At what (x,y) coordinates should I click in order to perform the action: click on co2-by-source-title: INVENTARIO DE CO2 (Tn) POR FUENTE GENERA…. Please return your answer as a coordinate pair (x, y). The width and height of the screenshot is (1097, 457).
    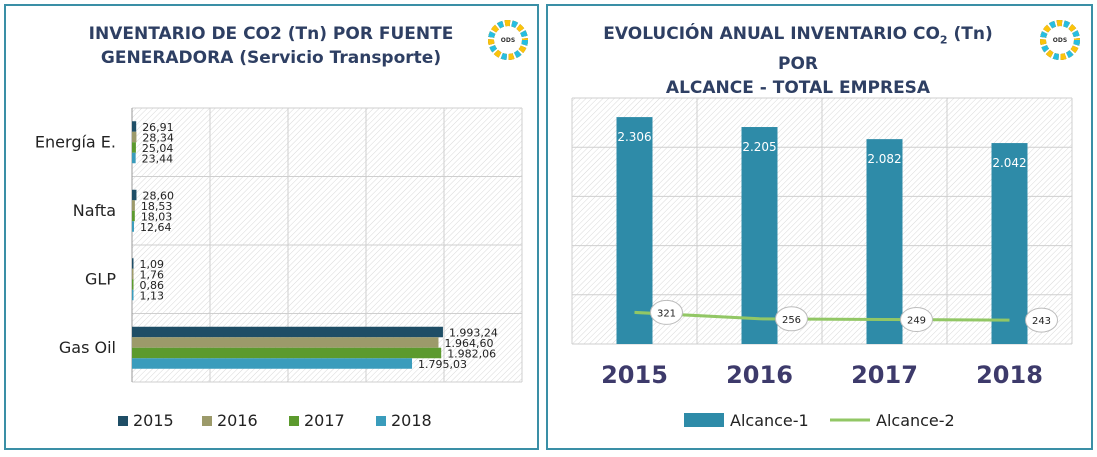
    Looking at the image, I should click on (271, 46).